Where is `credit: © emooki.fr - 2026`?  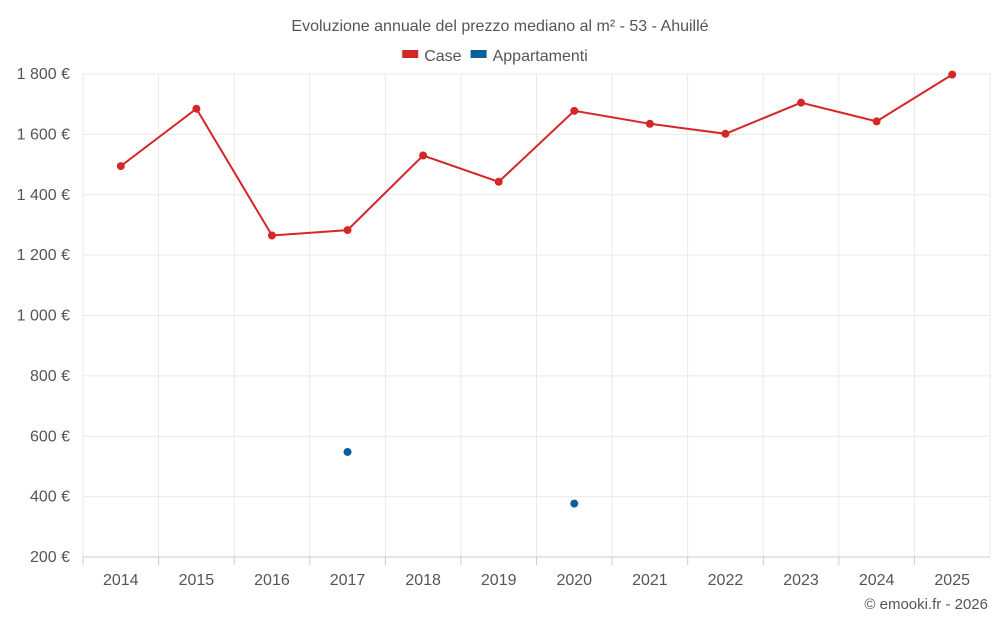 credit: © emooki.fr - 2026 is located at coordinates (926, 604).